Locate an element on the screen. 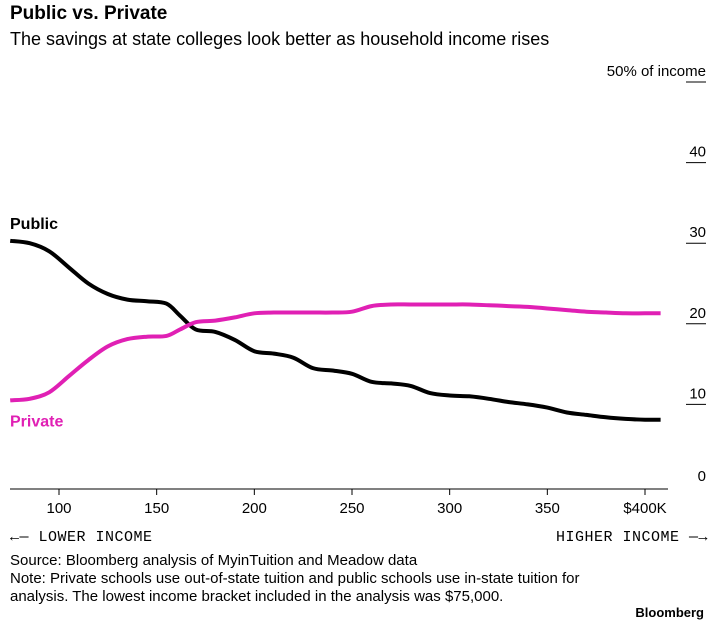 This screenshot has width=720, height=634. higher-income-direction-label: HIGHER INCOME —→ is located at coordinates (631, 537).